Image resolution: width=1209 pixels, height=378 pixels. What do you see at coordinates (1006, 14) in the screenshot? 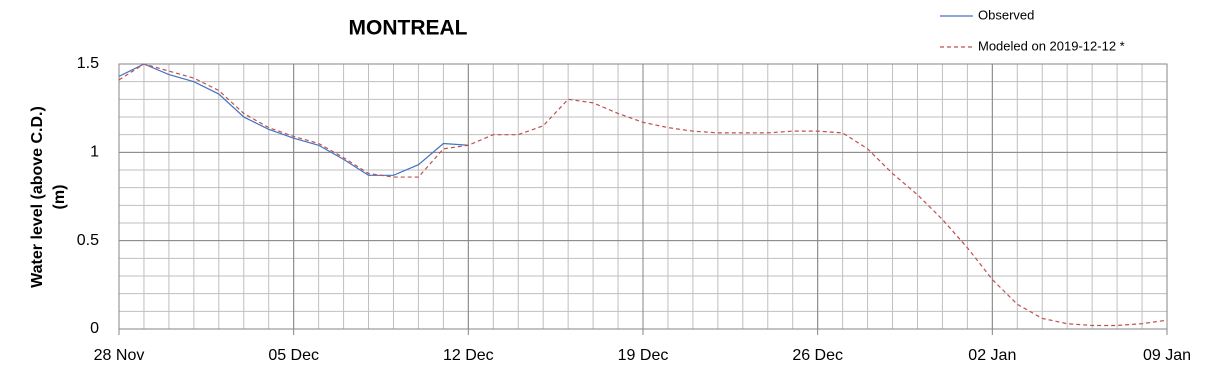
I see `legend-label: Observed` at bounding box center [1006, 14].